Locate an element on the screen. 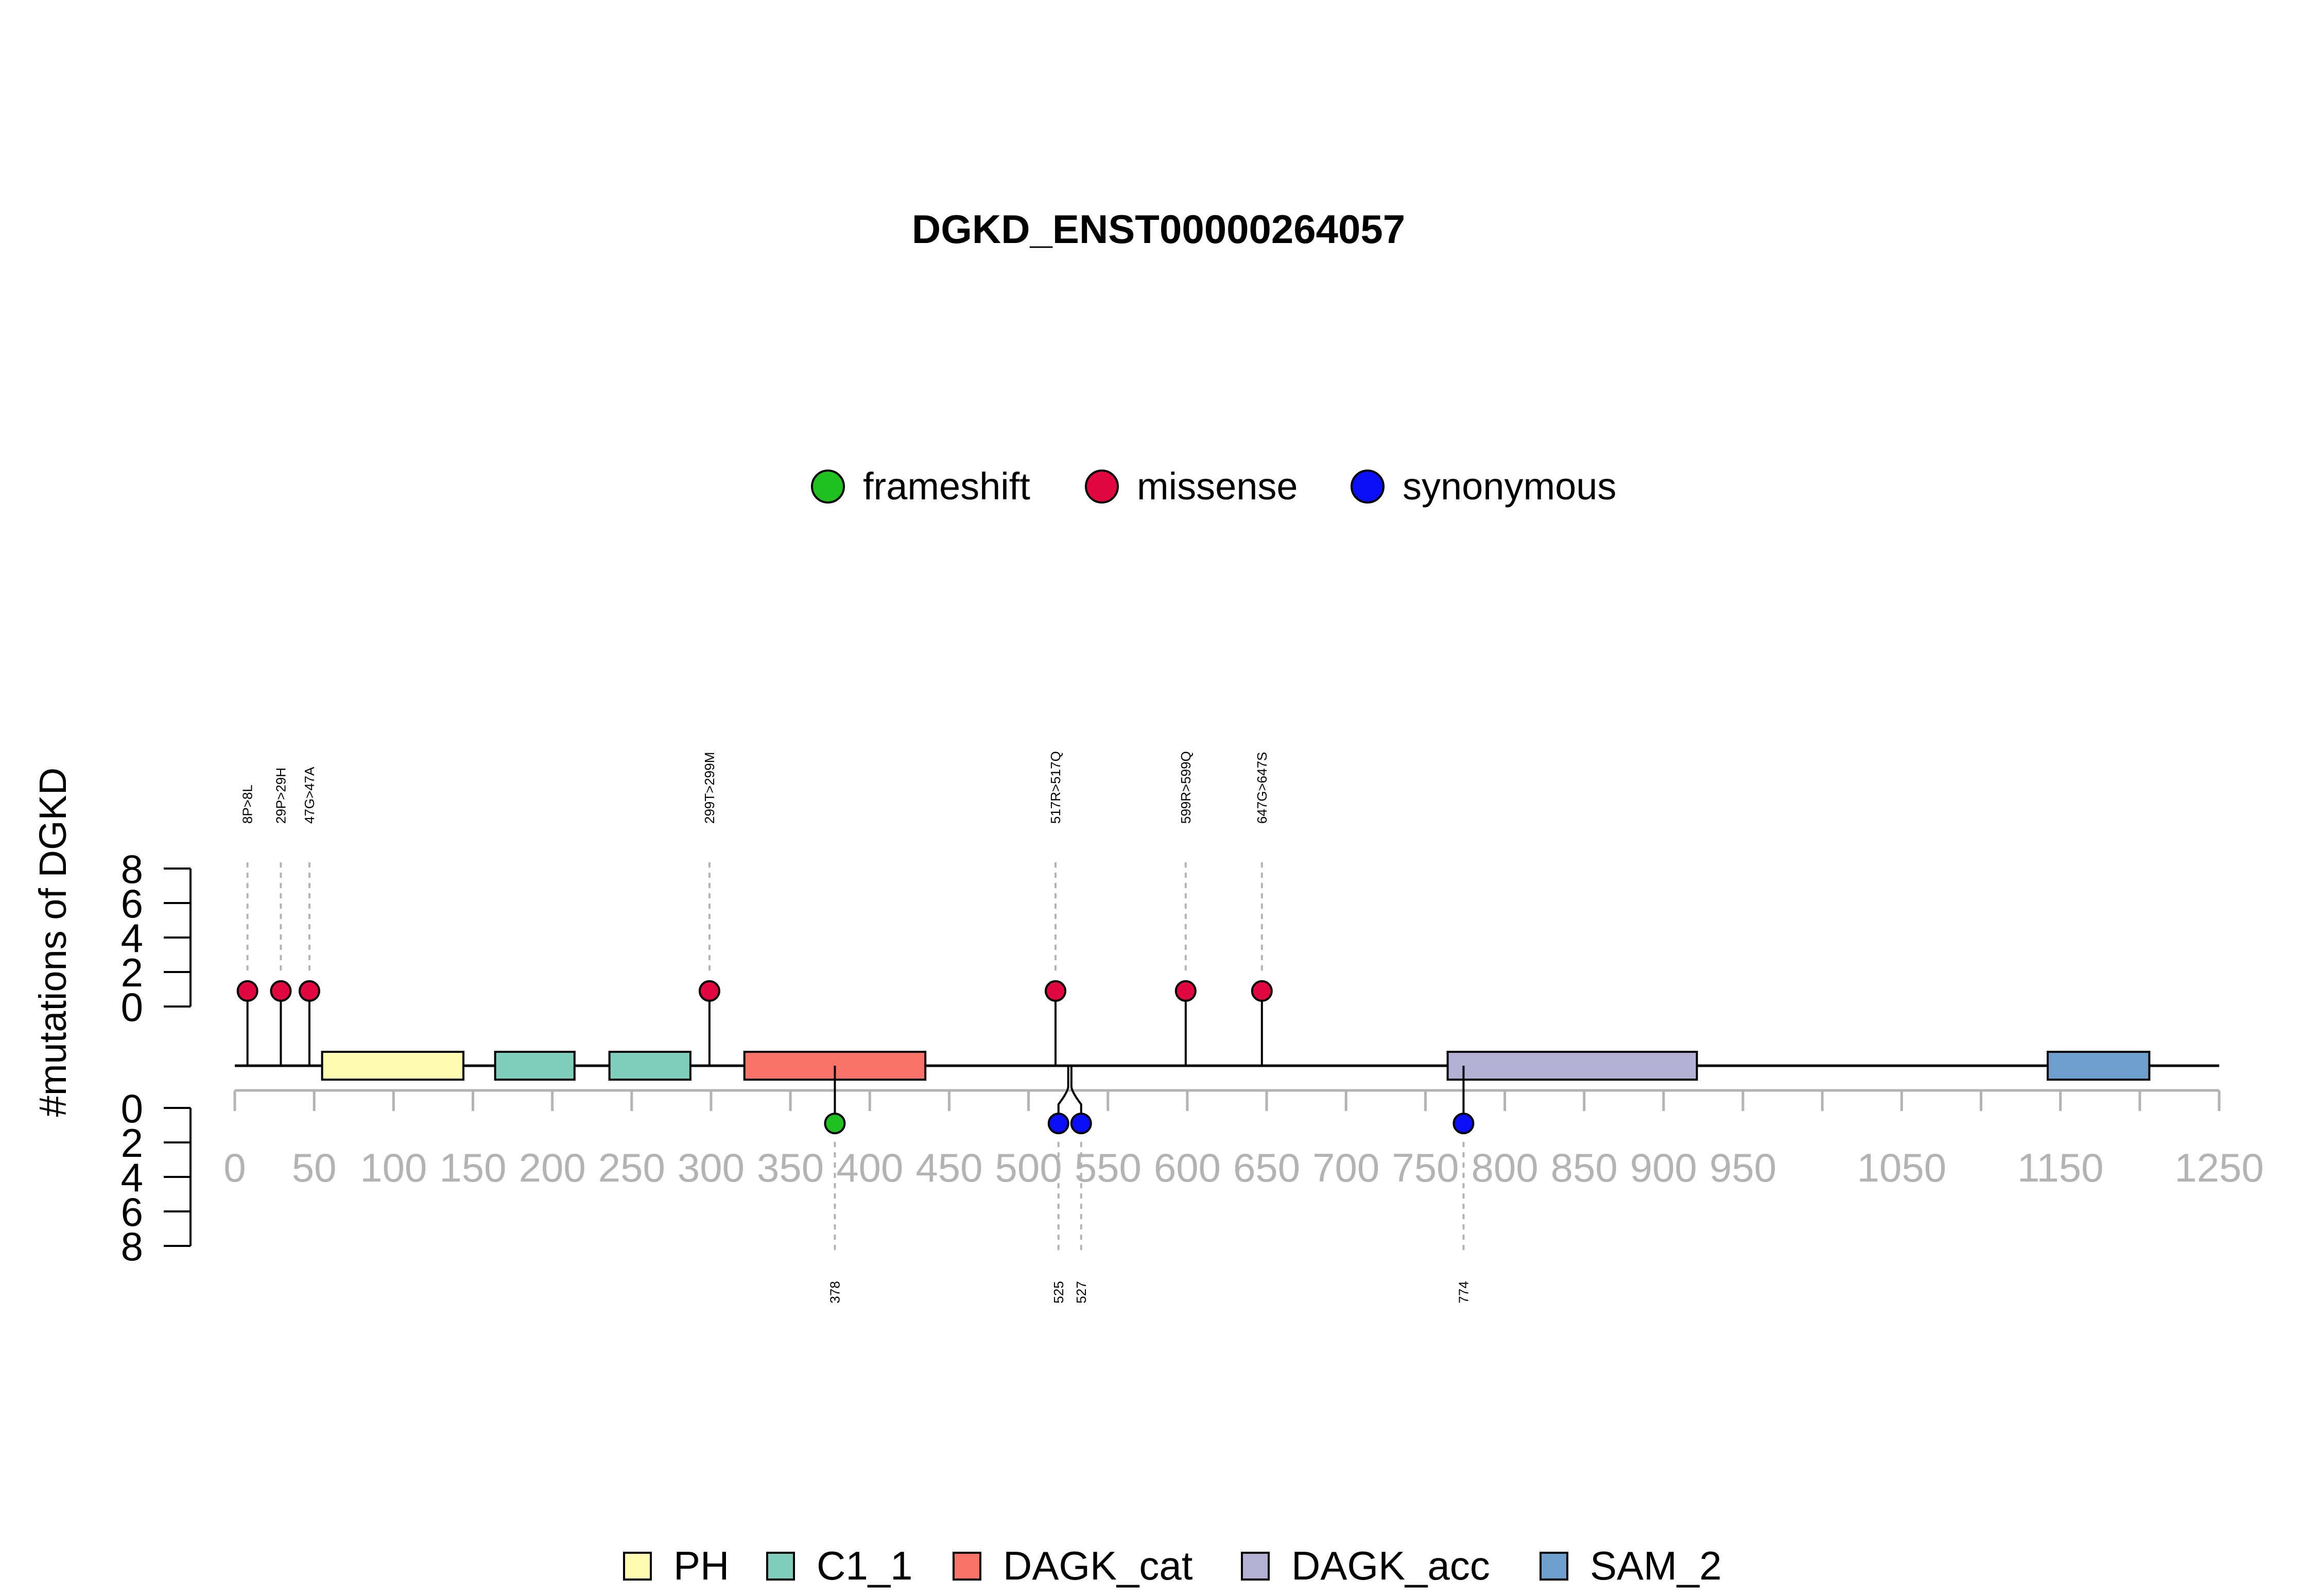  mutation-label: 527 is located at coordinates (1081, 1292).